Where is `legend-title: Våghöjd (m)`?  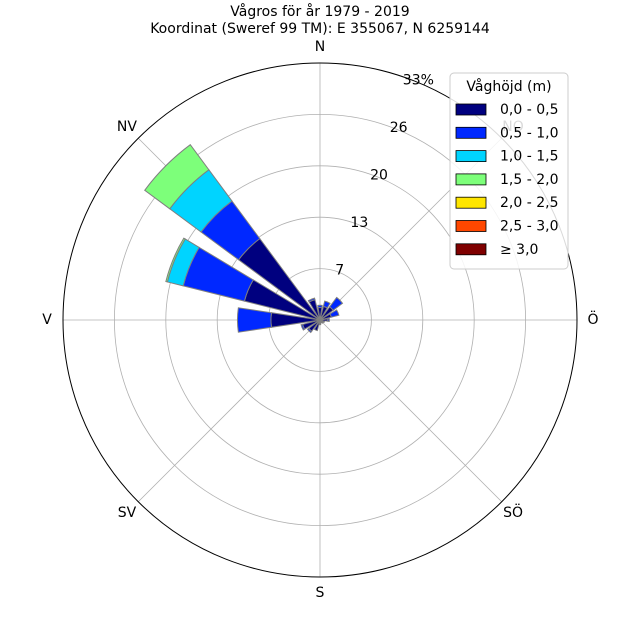
legend-title: Våghöjd (m) is located at coordinates (508, 86).